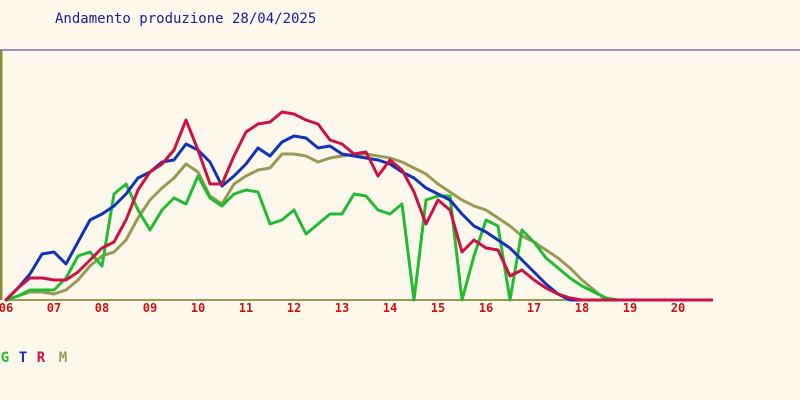  Describe the element at coordinates (63, 358) in the screenshot. I see `legend-label-m: M` at that location.